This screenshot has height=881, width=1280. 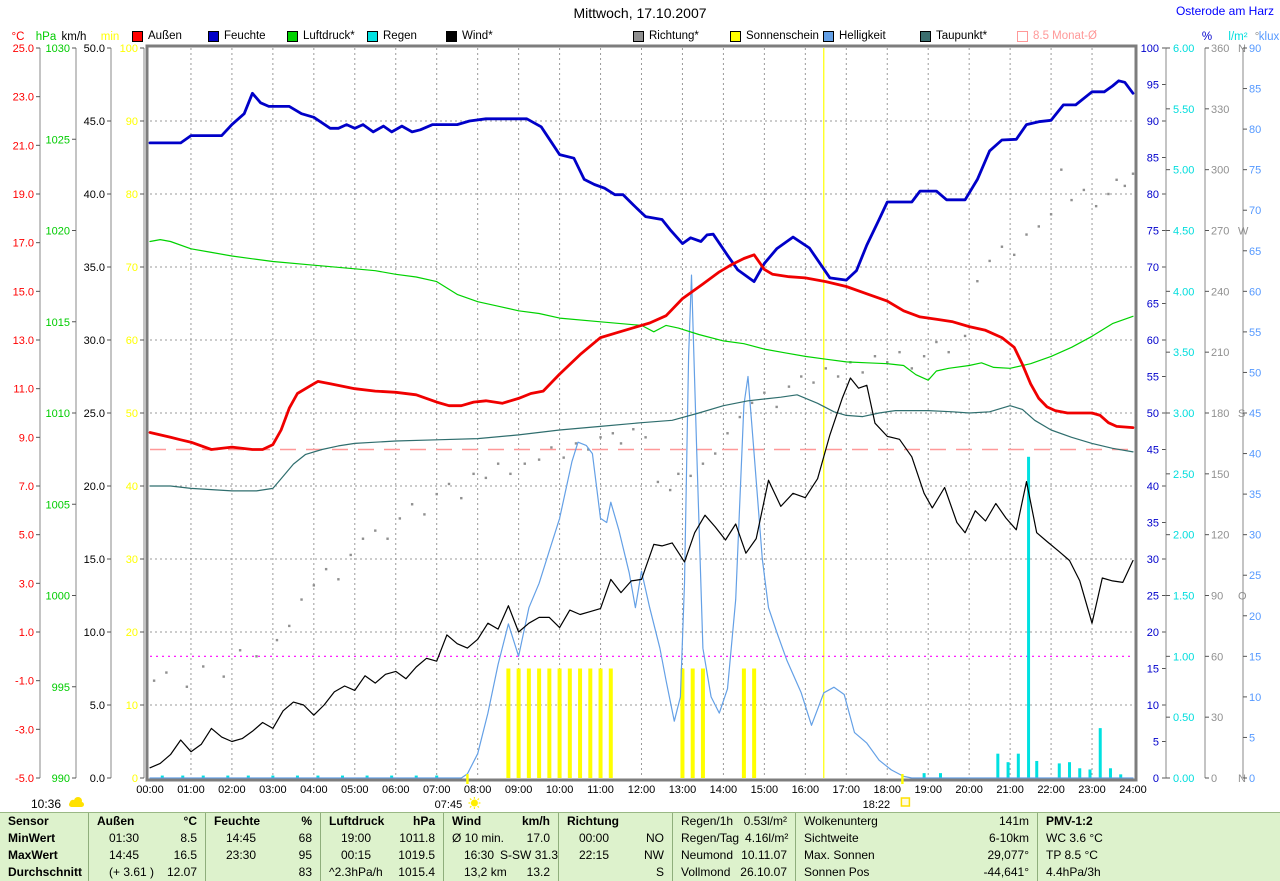 I want to click on min-time: 19:00, so click(x=356, y=838).